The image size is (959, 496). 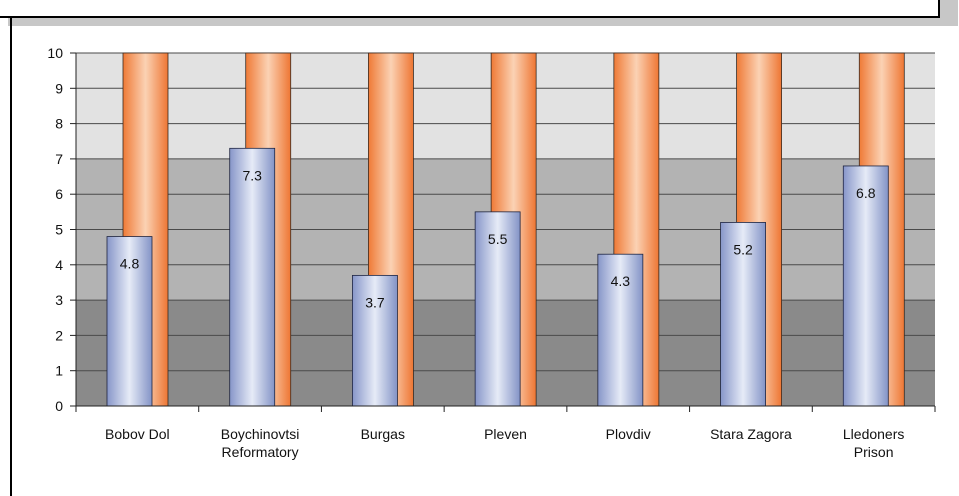 I want to click on x-tick-label-1-1: Reformatory, so click(x=260, y=452).